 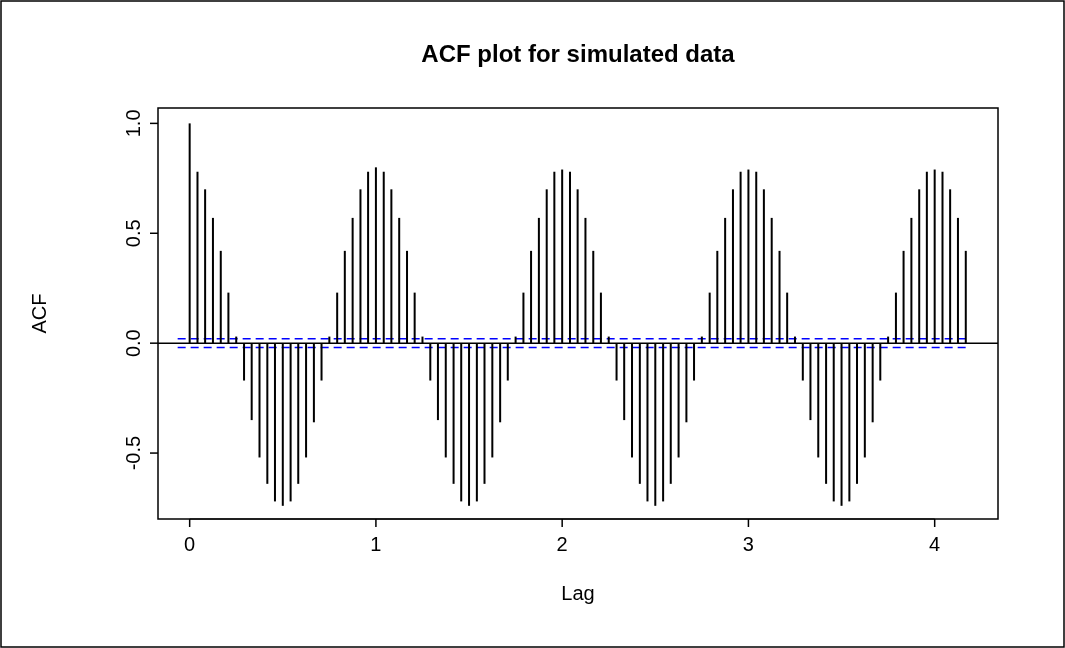 I want to click on y-axis-title: ACF, so click(x=39, y=313).